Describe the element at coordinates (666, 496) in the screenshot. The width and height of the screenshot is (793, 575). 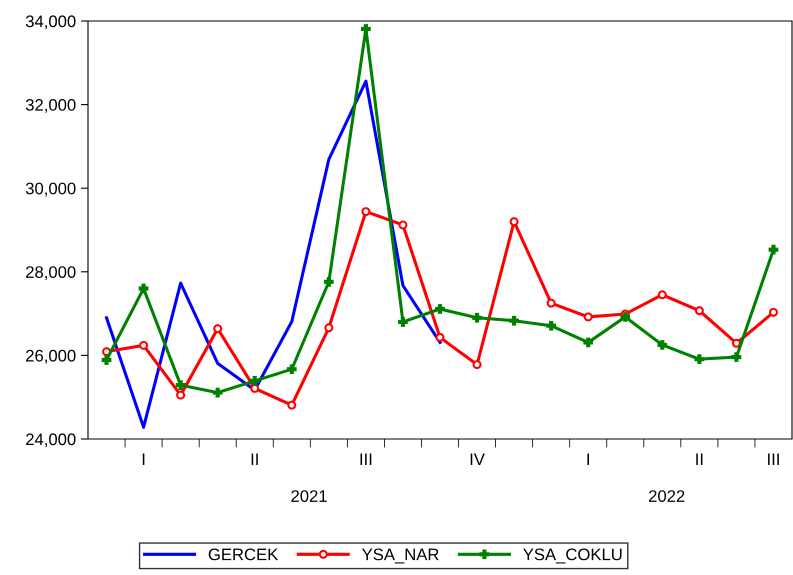
I see `text: 2022` at that location.